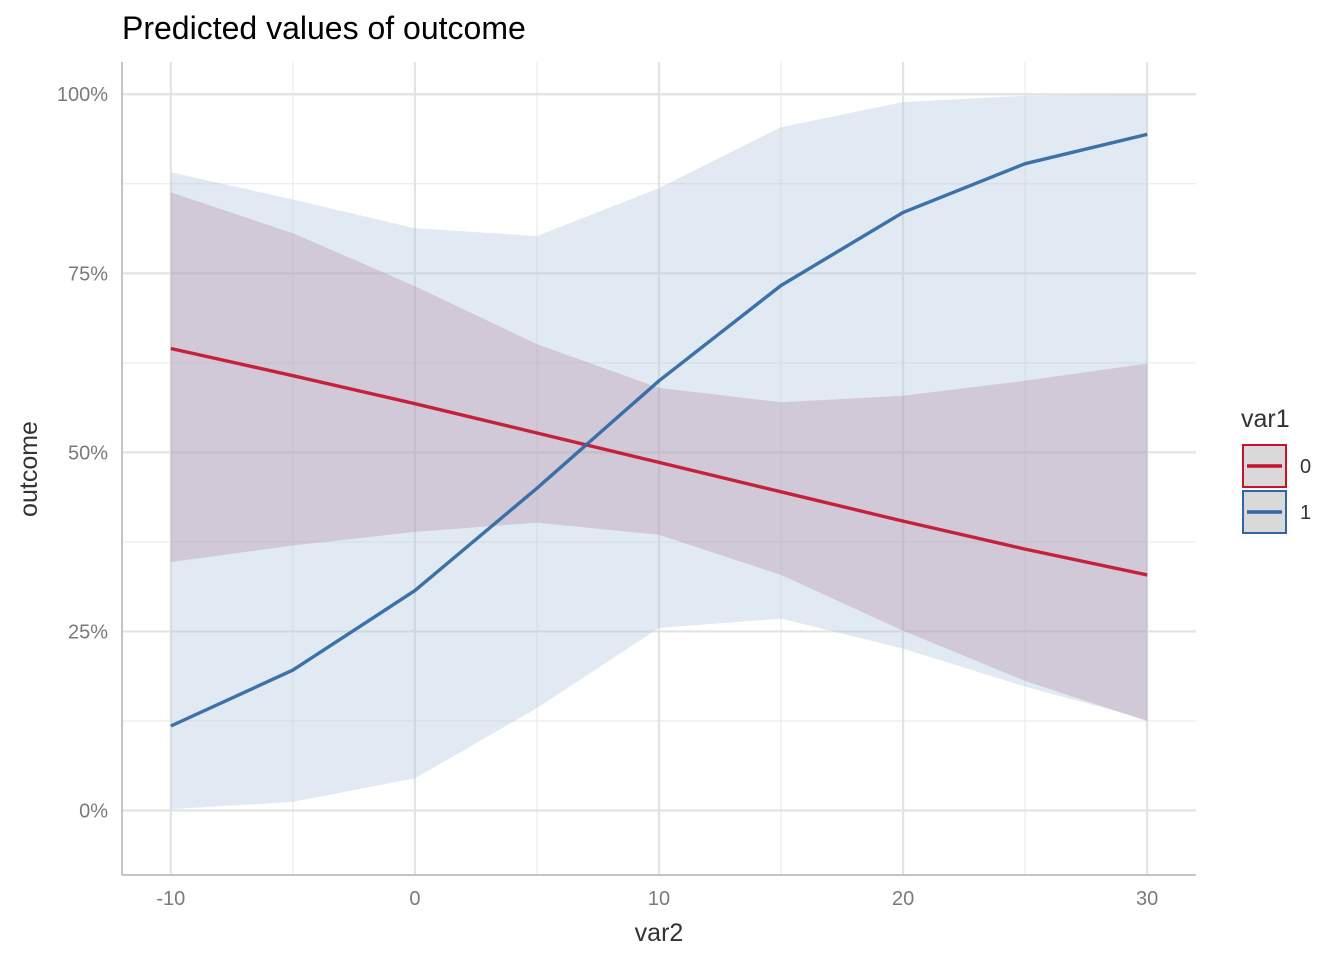 This screenshot has width=1344, height=960. What do you see at coordinates (170, 899) in the screenshot?
I see `x-tick-label: -10` at bounding box center [170, 899].